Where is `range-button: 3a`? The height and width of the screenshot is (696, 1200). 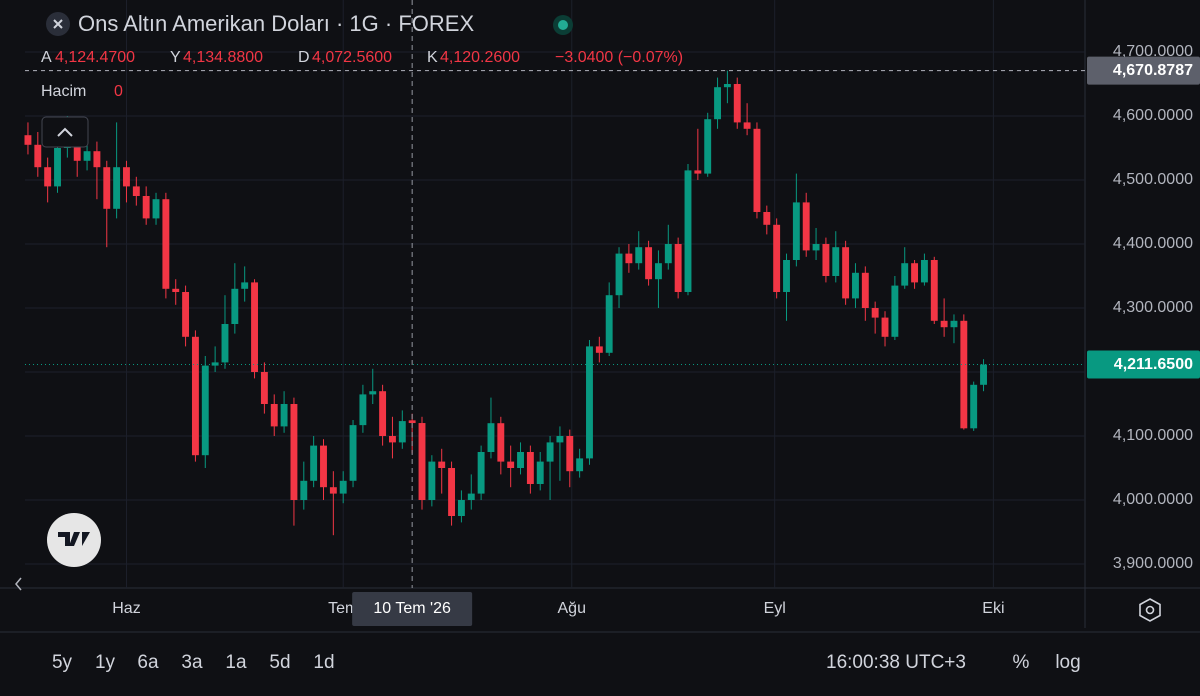
range-button: 3a is located at coordinates (192, 662).